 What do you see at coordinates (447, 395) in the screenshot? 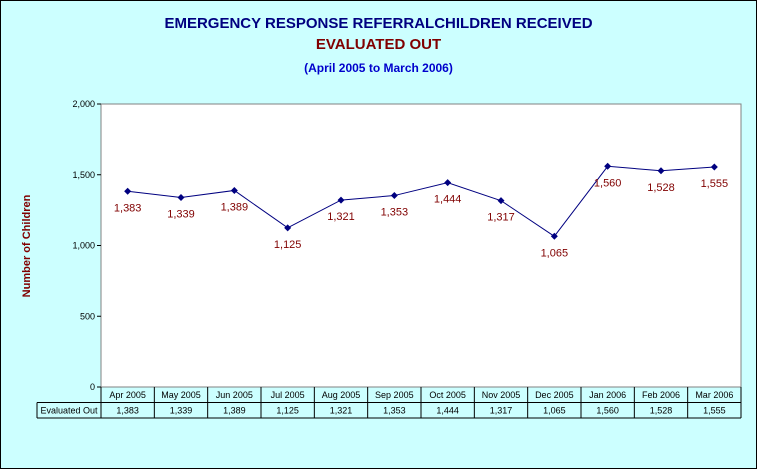
I see `x-tick-label: Oct 2005` at bounding box center [447, 395].